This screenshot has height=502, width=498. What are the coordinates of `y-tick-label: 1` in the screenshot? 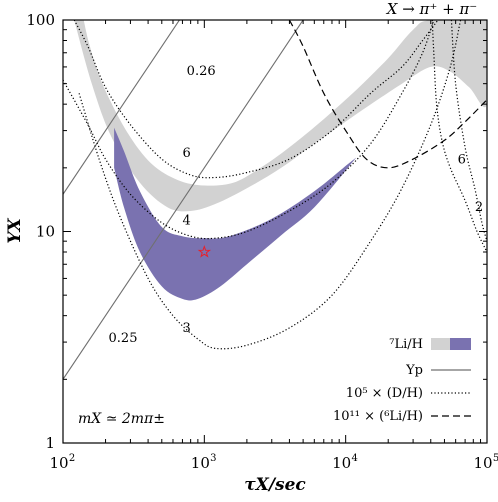 It's located at (50, 443).